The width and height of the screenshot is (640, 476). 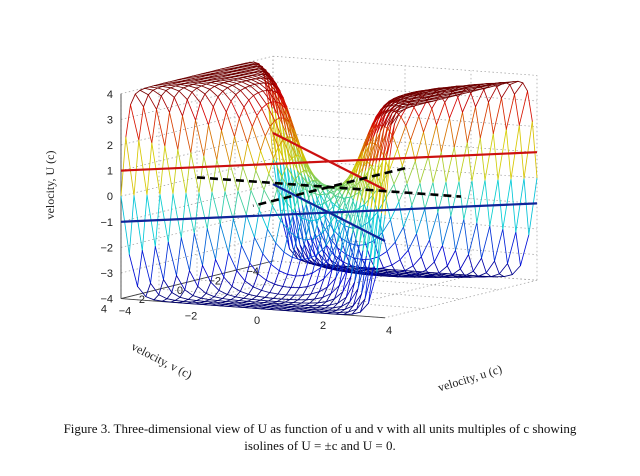 I want to click on z-tick-label: −3, so click(x=106, y=274).